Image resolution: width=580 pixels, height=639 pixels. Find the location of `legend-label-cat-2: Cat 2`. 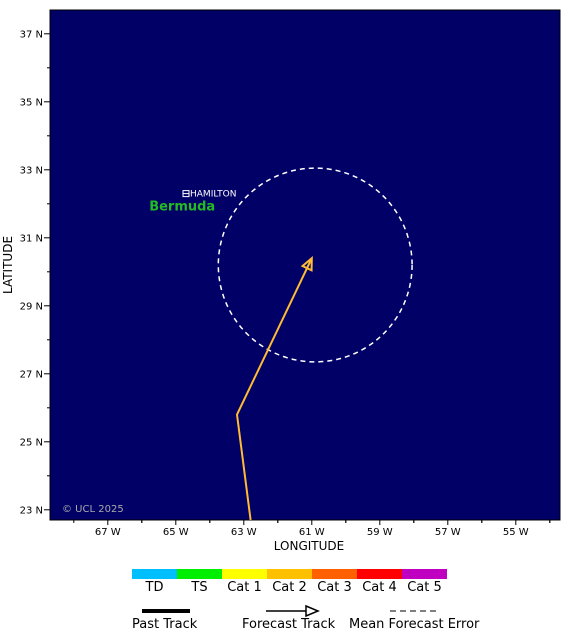

legend-label-cat-2: Cat 2 is located at coordinates (289, 587).